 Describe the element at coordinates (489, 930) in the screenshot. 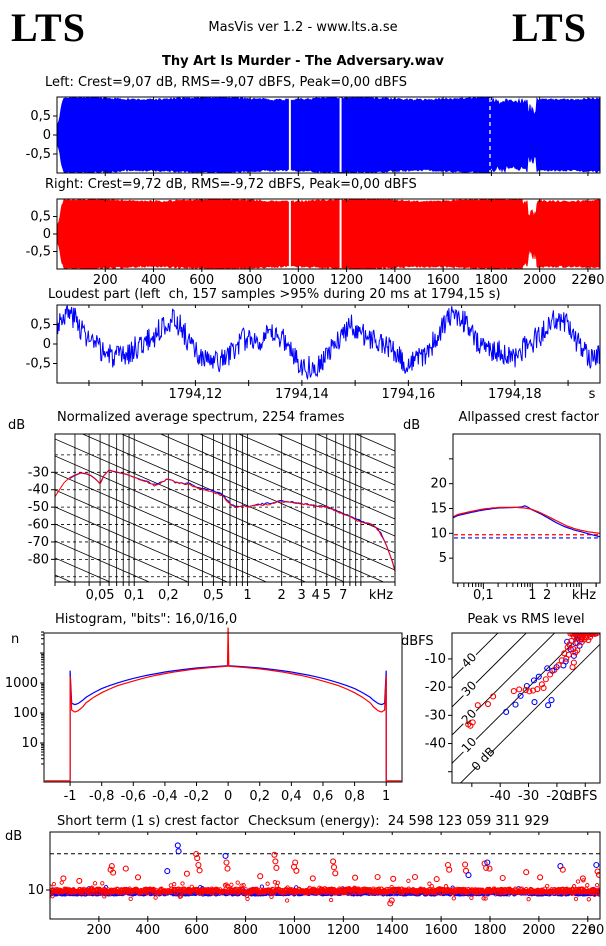

I see `svg-text: 1800` at that location.